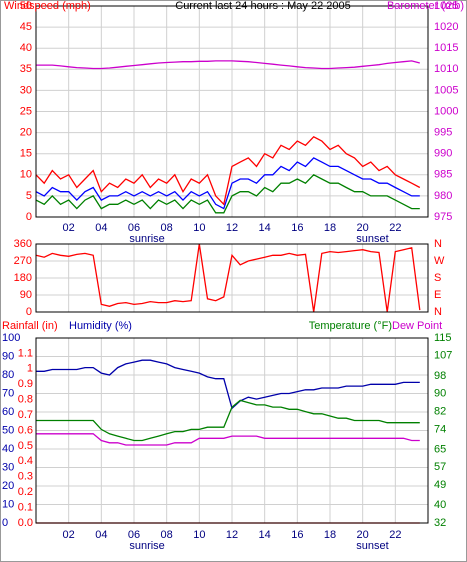  I want to click on y2-tick-label: 1015, so click(446, 48).